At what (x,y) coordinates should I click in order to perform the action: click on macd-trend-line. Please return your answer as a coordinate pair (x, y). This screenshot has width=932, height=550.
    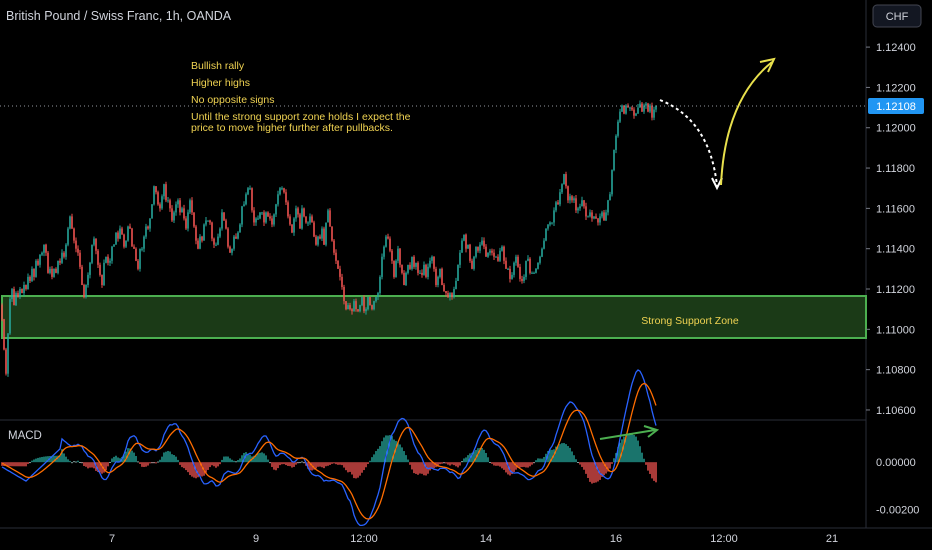
    Looking at the image, I should click on (627, 434).